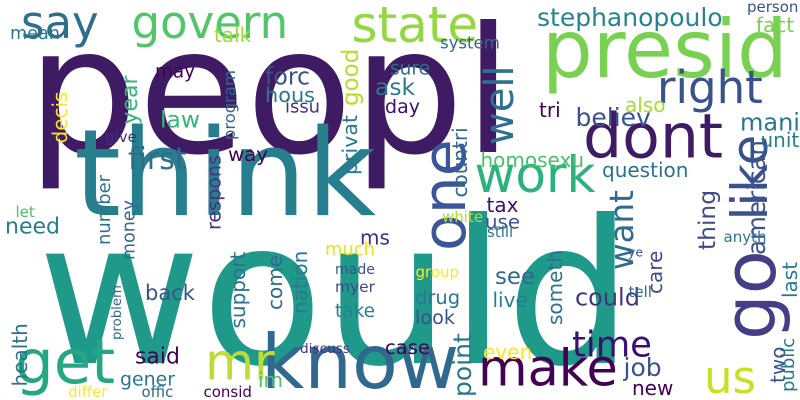  What do you see at coordinates (550, 110) in the screenshot?
I see `word-tri: tri` at bounding box center [550, 110].